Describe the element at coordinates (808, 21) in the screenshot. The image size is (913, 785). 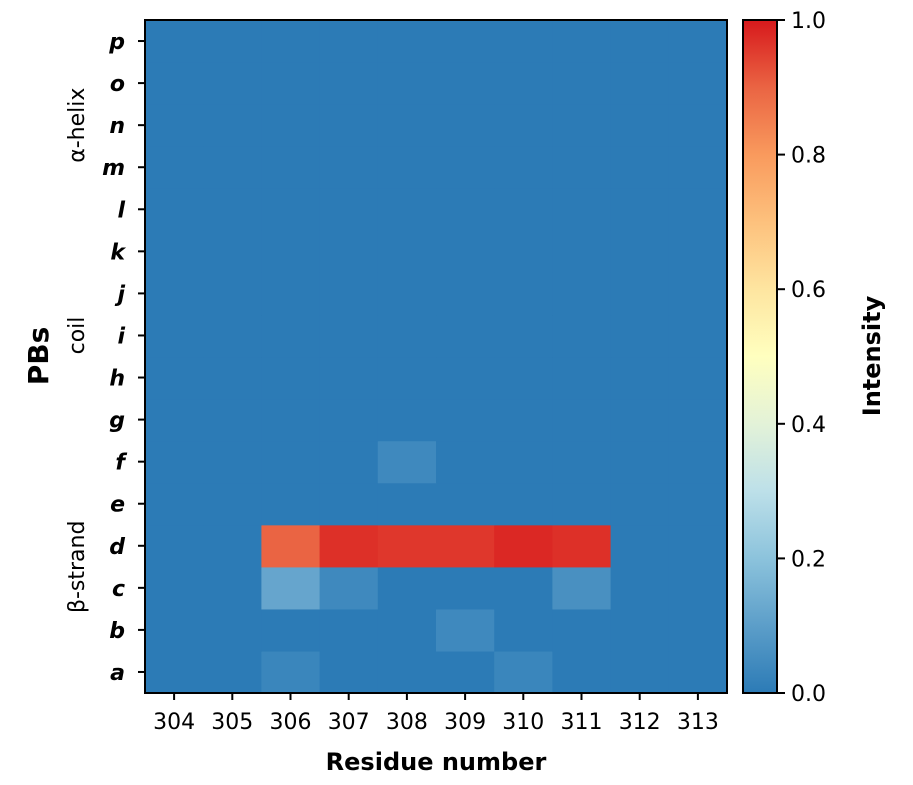
I see `colorbar-tick-label: 1.0` at that location.